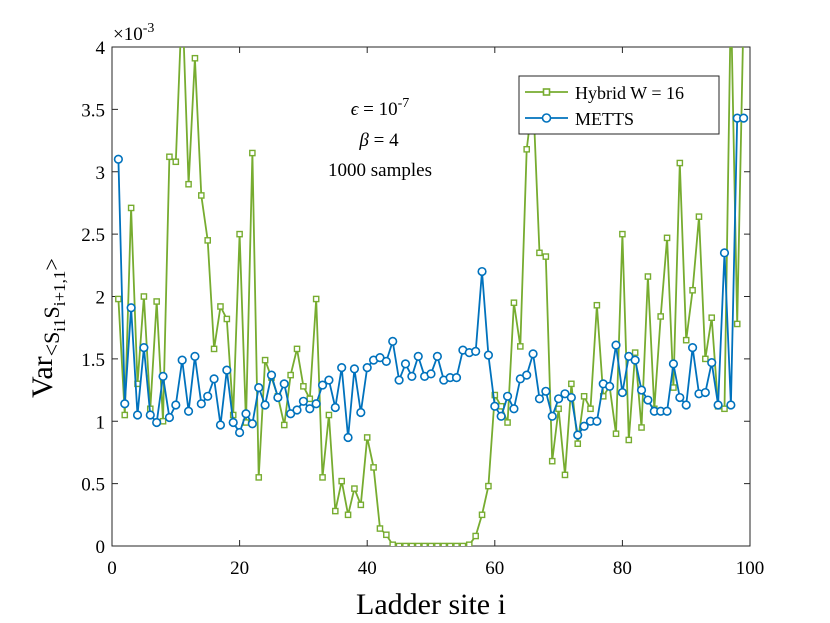  What do you see at coordinates (101, 298) in the screenshot?
I see `y-tick-label: 2` at bounding box center [101, 298].